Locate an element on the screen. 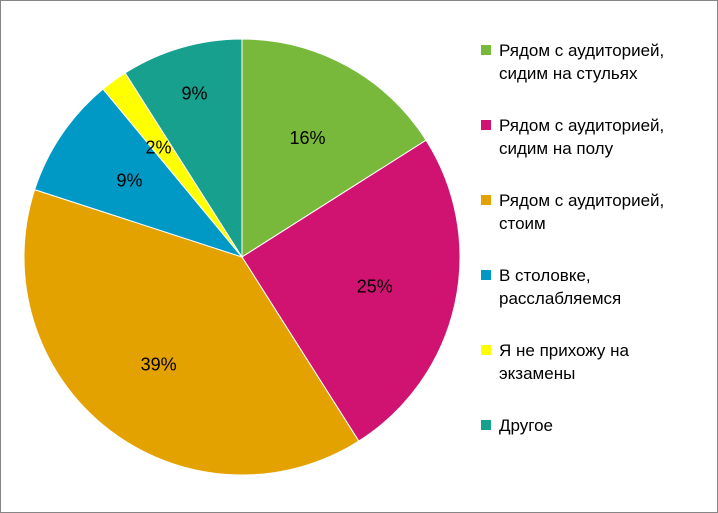 This screenshot has height=513, width=718. legend-swatch-other is located at coordinates (486, 425).